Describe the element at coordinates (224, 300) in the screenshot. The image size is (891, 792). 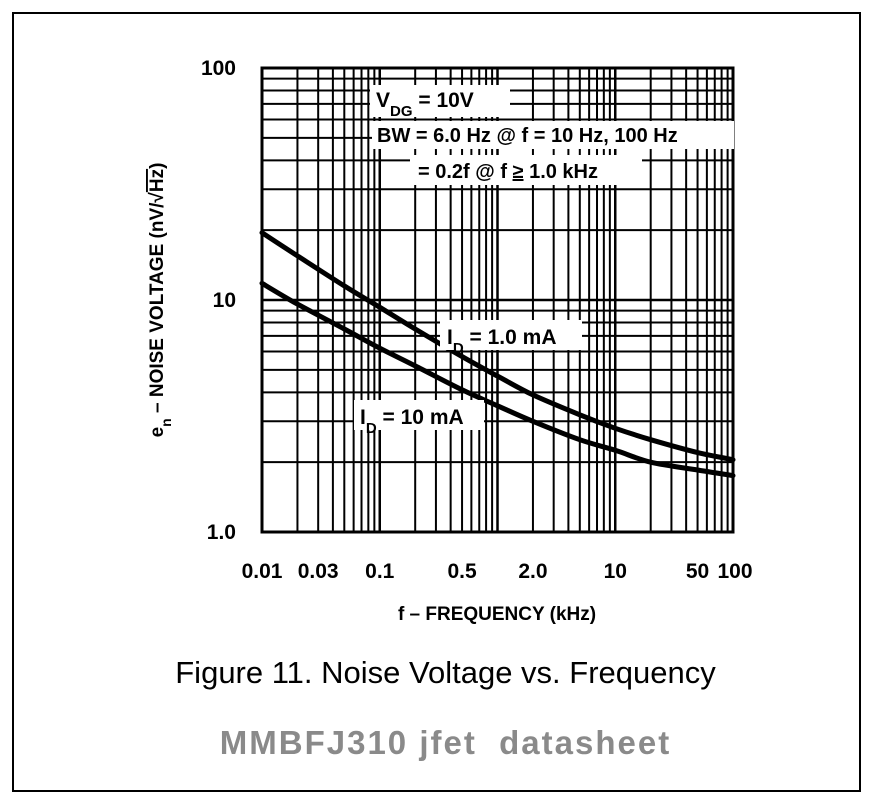
I see `y-tick-label: 10` at that location.